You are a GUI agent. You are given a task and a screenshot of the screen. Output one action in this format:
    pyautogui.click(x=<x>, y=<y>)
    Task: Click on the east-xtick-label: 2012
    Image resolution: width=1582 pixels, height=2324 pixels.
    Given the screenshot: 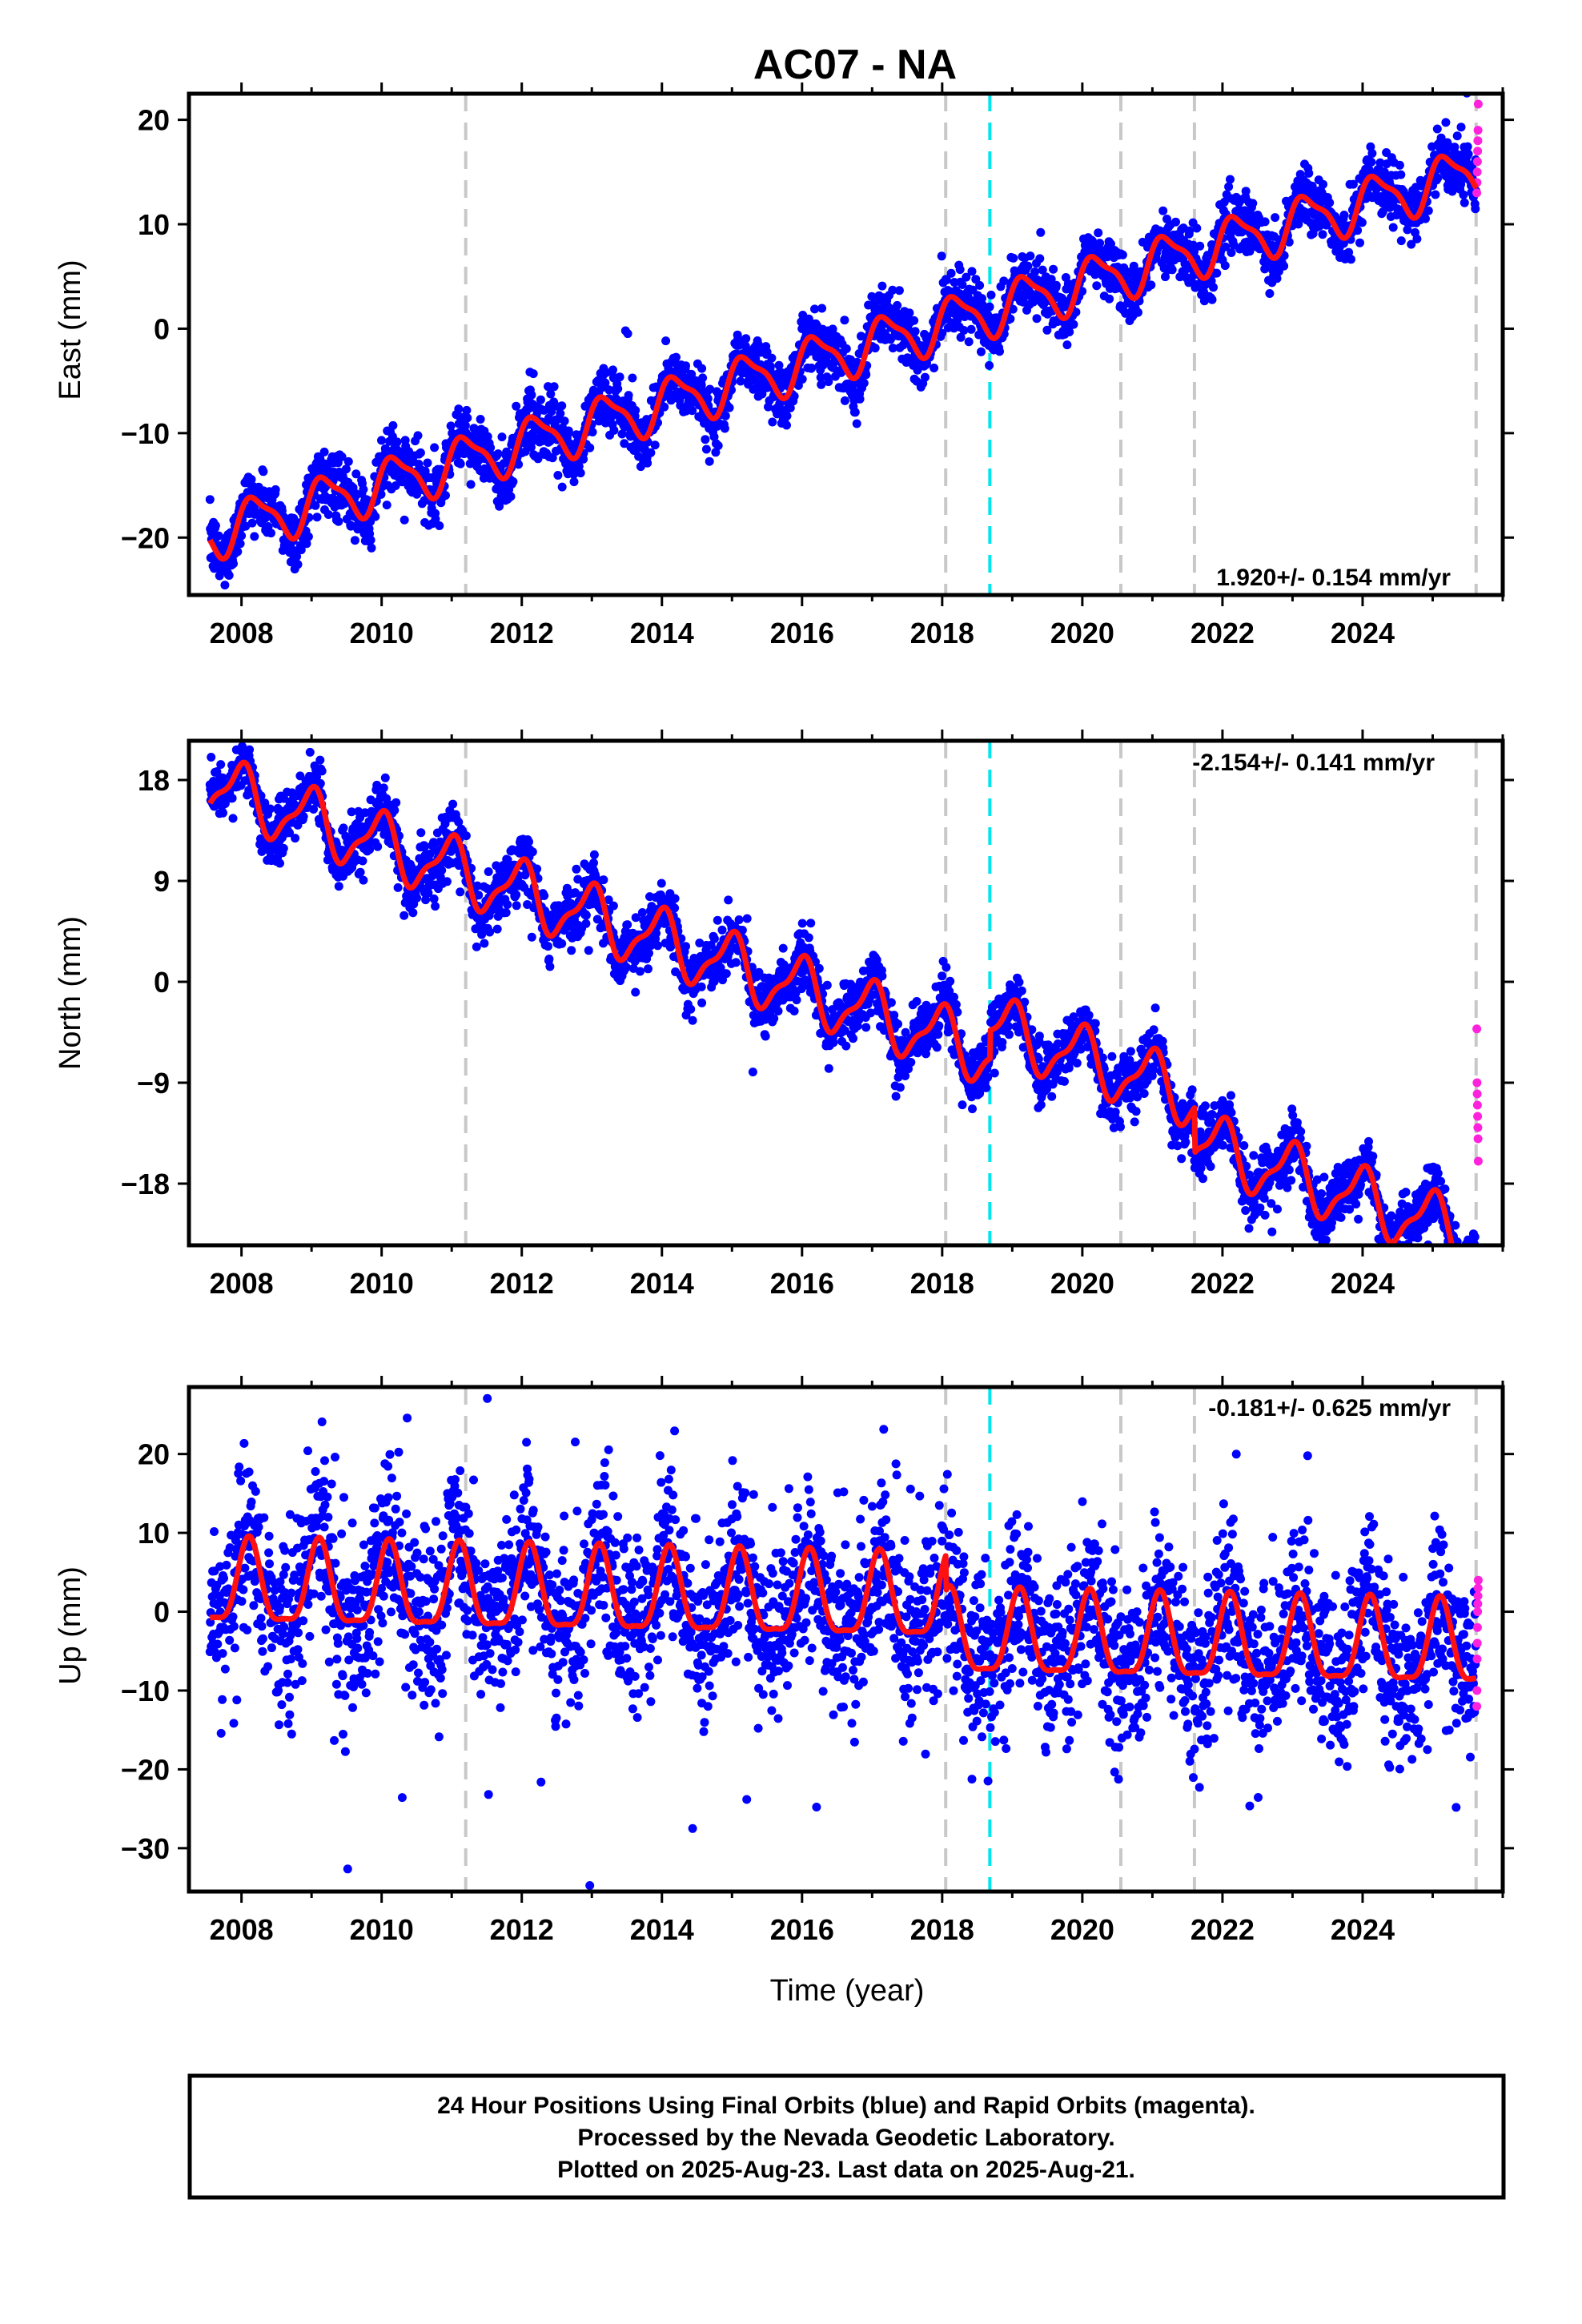 What is the action you would take?
    pyautogui.click(x=522, y=633)
    